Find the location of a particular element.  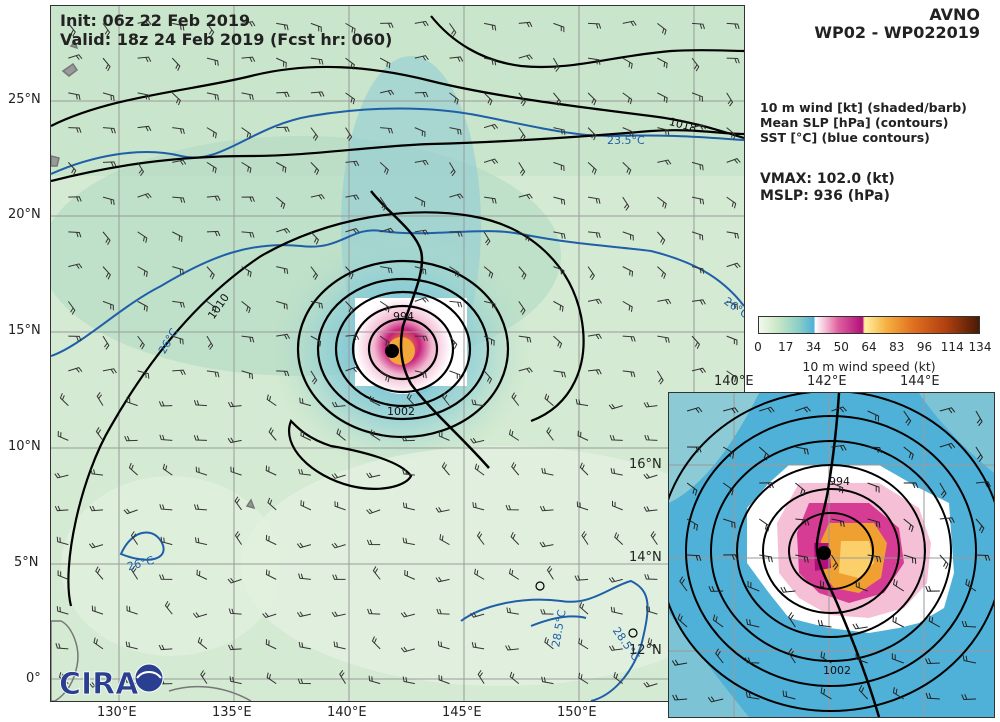

stats-block: VMAX: 102.0 (kt) MSLP: 936 (hPa) is located at coordinates (827, 188).